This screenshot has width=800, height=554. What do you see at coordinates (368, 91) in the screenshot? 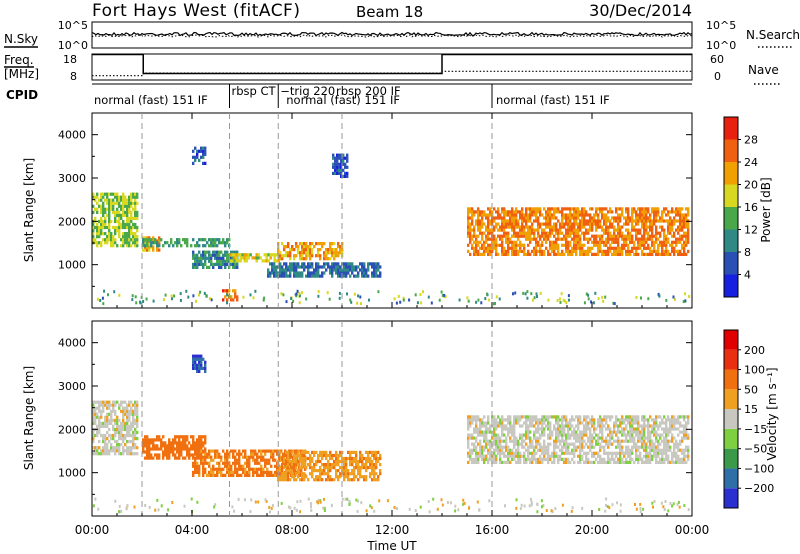
I see `cpid-segment-label: rbsp 200 IF` at bounding box center [368, 91].